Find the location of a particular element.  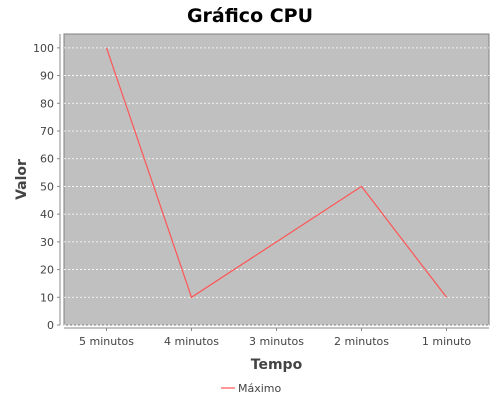

x-axis-label: Tempo is located at coordinates (277, 365).